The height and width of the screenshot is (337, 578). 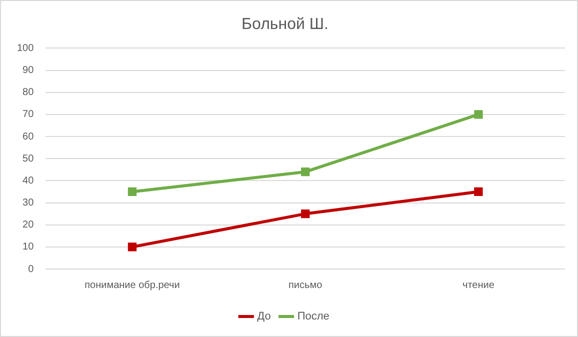 What do you see at coordinates (132, 285) in the screenshot?
I see `x-tick-label: понимание обр.речи` at bounding box center [132, 285].